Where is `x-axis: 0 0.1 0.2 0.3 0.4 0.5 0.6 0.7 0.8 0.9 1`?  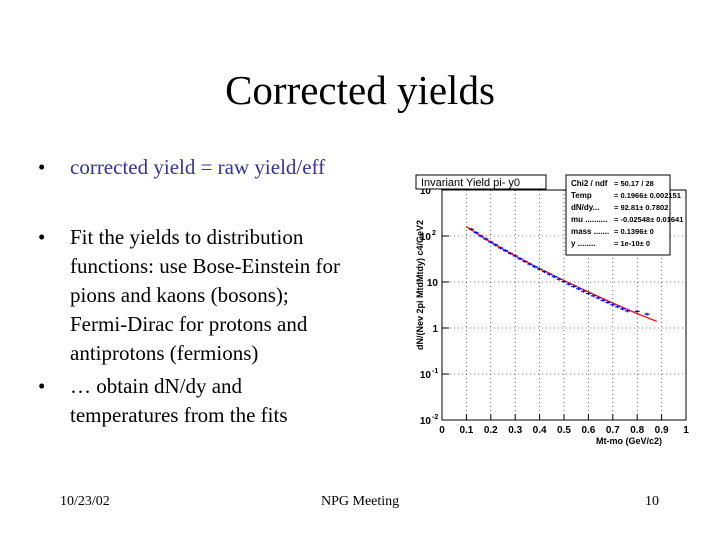 x-axis: 0 0.1 0.2 0.3 0.4 0.5 0.6 0.7 0.8 0.9 1 is located at coordinates (564, 425).